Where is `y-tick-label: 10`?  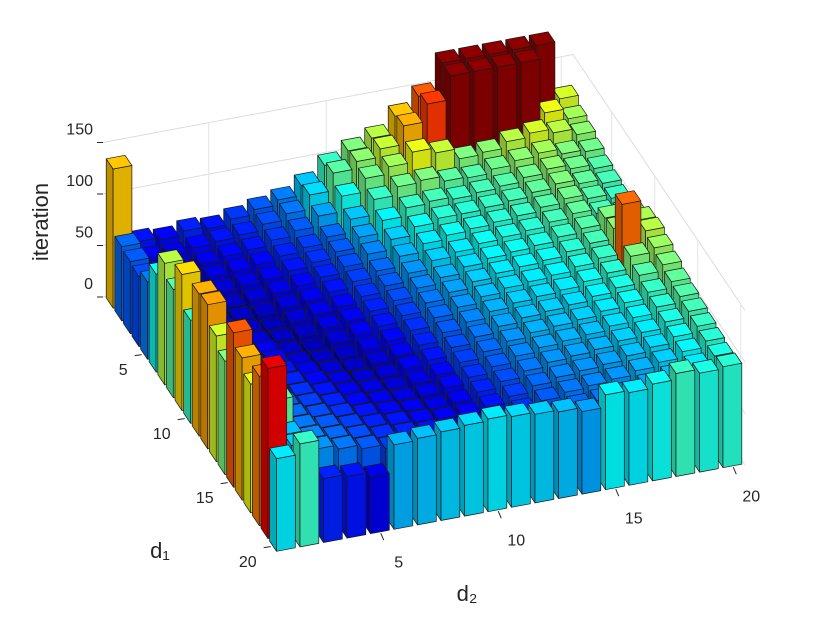
y-tick-label: 10 is located at coordinates (162, 434).